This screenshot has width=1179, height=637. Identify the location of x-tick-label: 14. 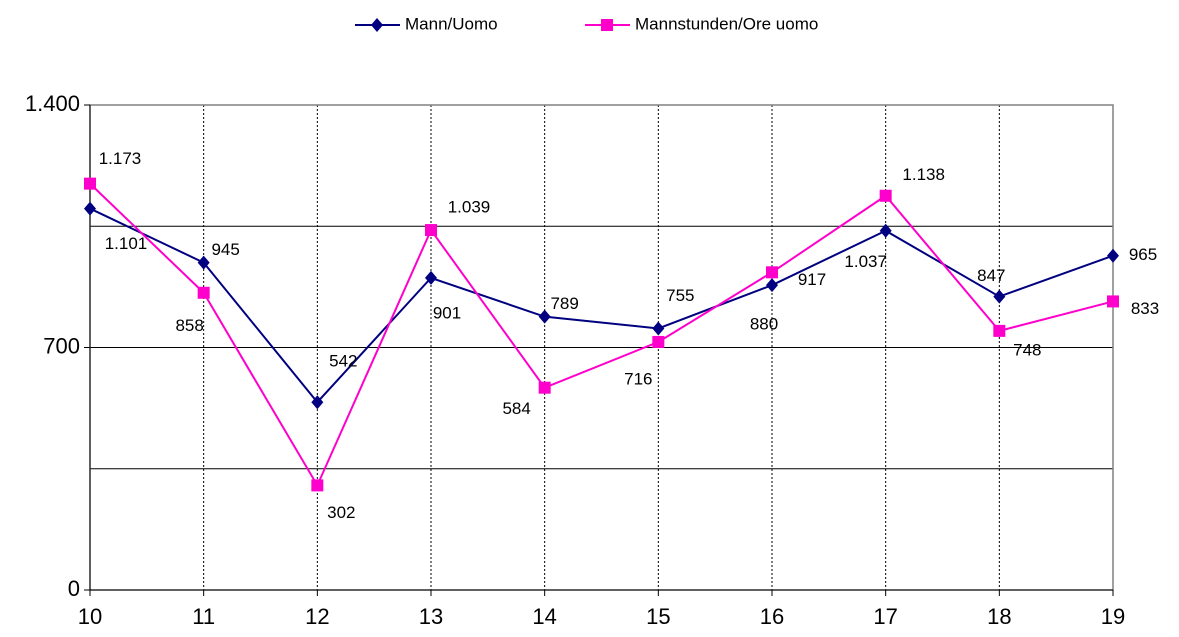
(544, 616).